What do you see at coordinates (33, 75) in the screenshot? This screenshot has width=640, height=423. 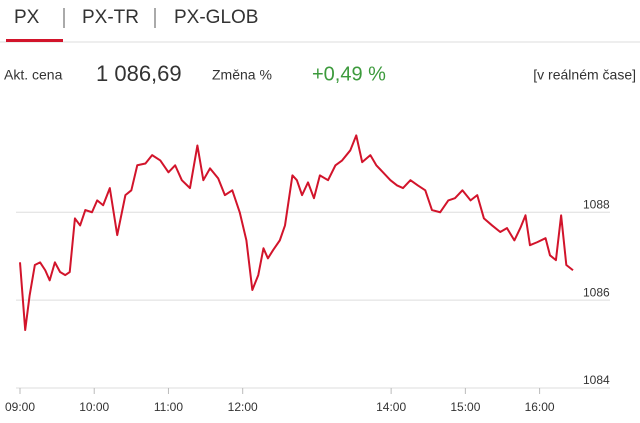 I see `price-label: Akt. cena` at bounding box center [33, 75].